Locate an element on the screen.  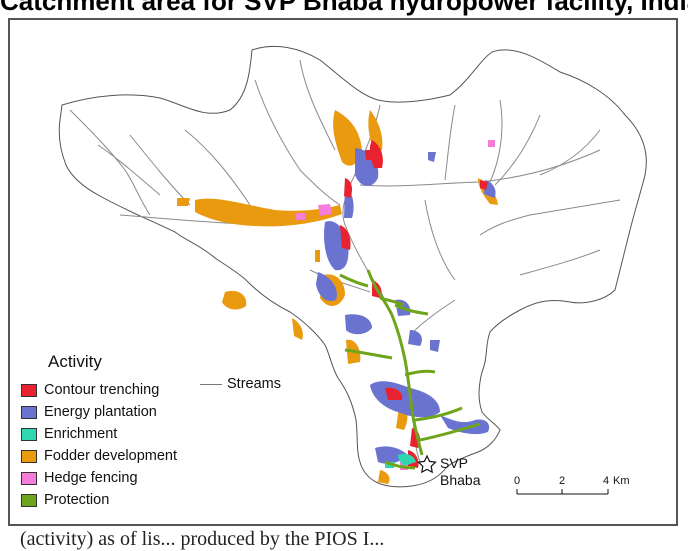
legend-item: Energy plantation is located at coordinates (89, 412).